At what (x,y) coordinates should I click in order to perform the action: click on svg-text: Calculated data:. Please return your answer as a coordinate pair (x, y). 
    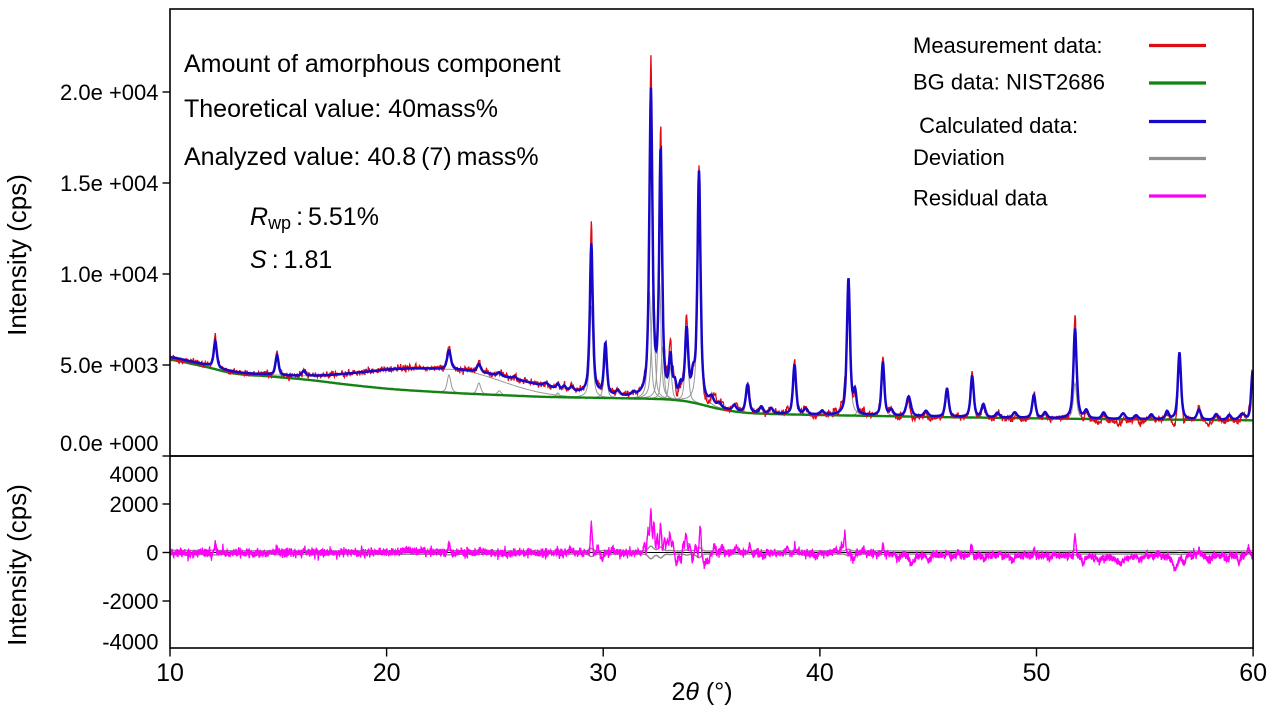
    Looking at the image, I should click on (995, 125).